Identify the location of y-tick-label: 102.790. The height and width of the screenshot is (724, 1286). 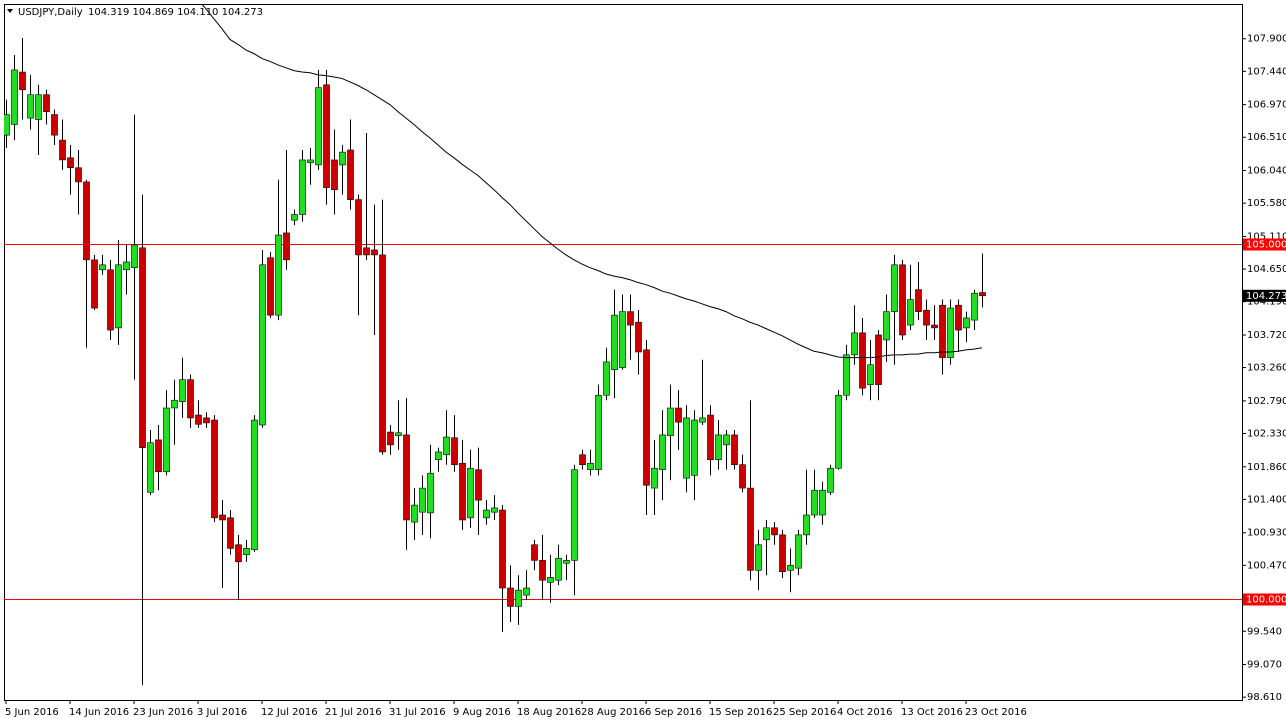
(1266, 401).